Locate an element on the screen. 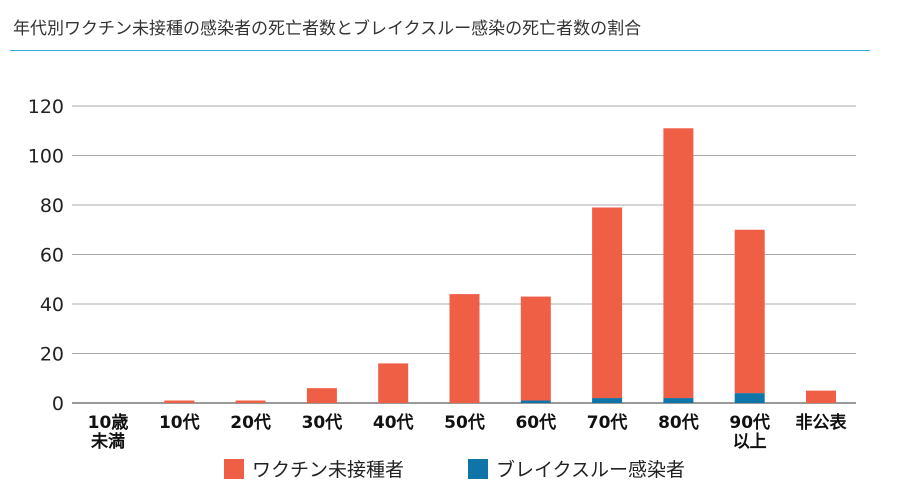 This screenshot has height=501, width=915. title-divider is located at coordinates (440, 50).